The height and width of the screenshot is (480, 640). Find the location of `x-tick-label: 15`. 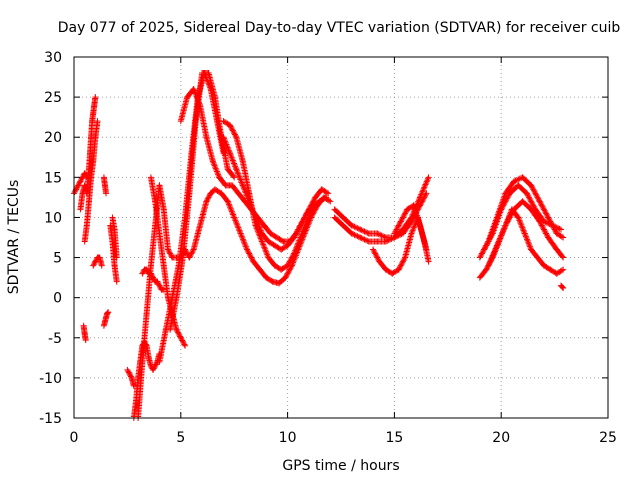

x-tick-label: 15 is located at coordinates (394, 438).